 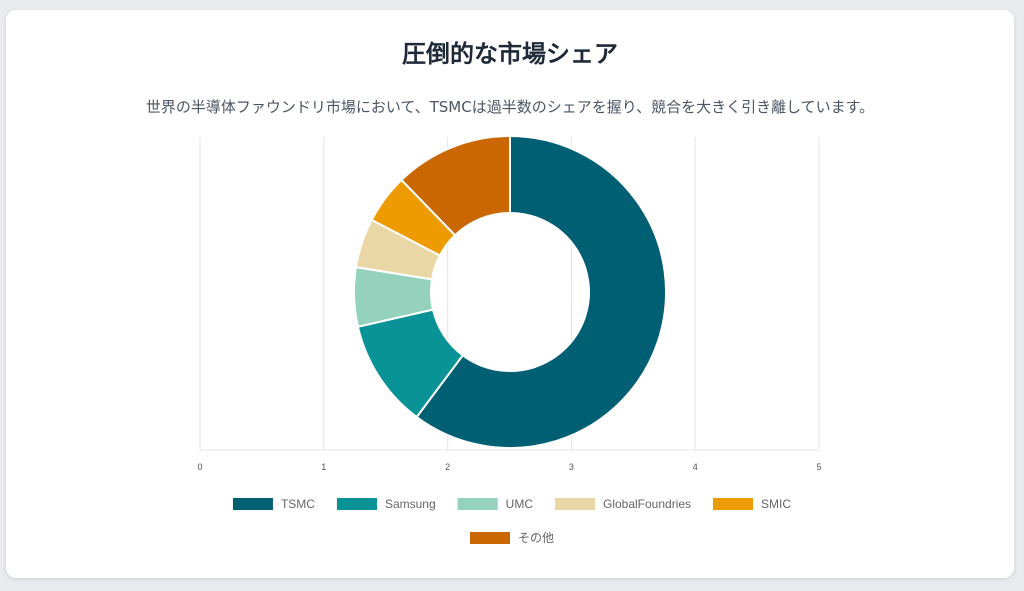 I want to click on x-tick-label: 5, so click(x=818, y=467).